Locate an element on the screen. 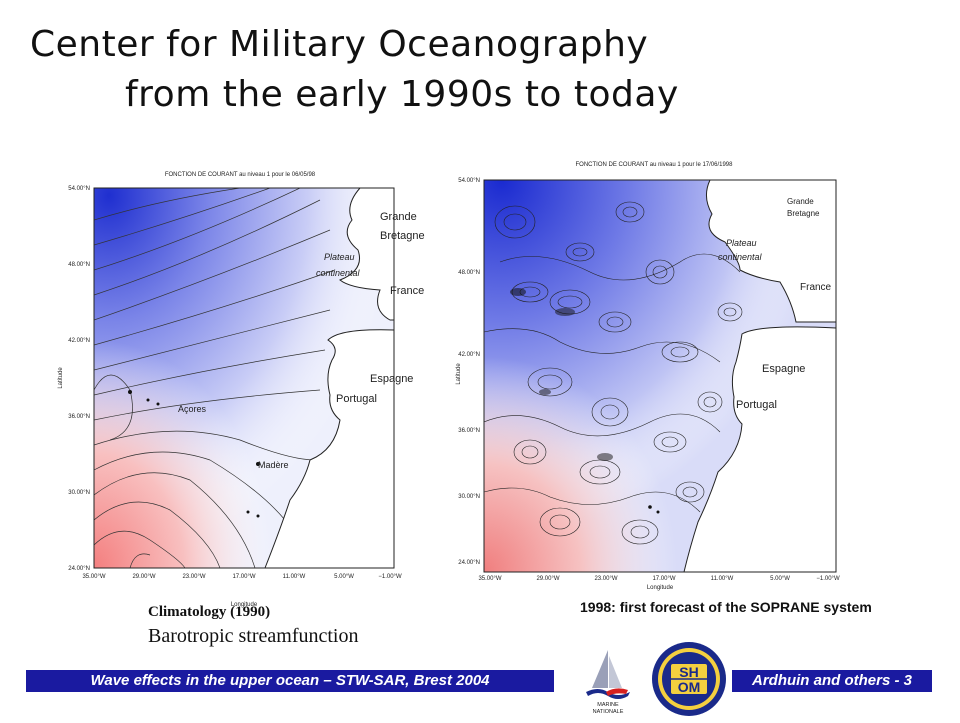 Image resolution: width=960 pixels, height=723 pixels. label-madere: Madère is located at coordinates (273, 465).